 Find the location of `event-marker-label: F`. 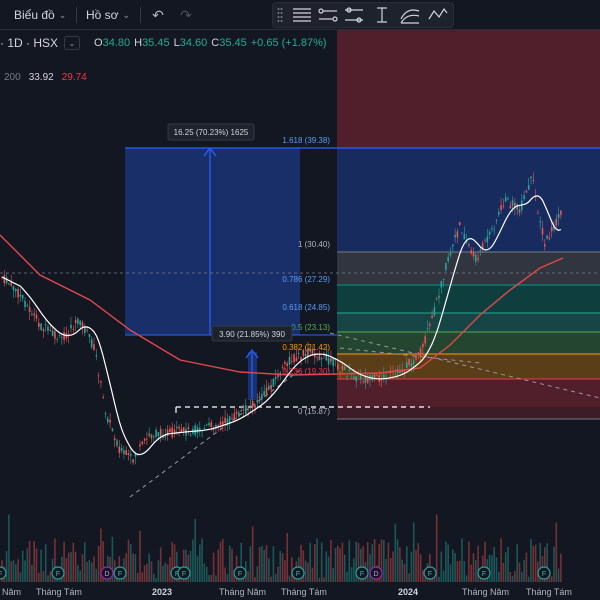

event-marker-label: F is located at coordinates (240, 574).